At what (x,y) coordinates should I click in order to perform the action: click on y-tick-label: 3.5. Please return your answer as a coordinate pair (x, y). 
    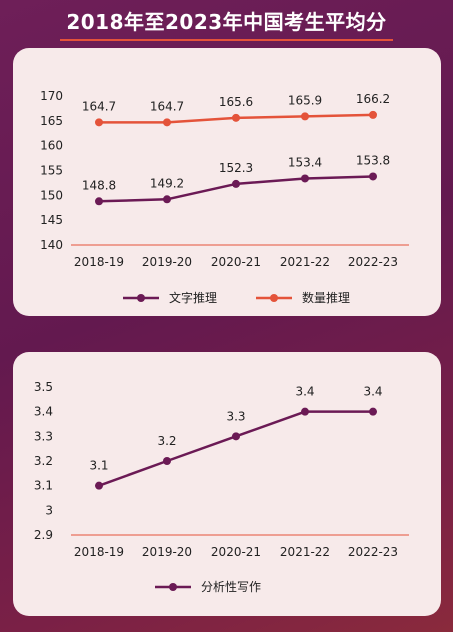
    Looking at the image, I should click on (43, 387).